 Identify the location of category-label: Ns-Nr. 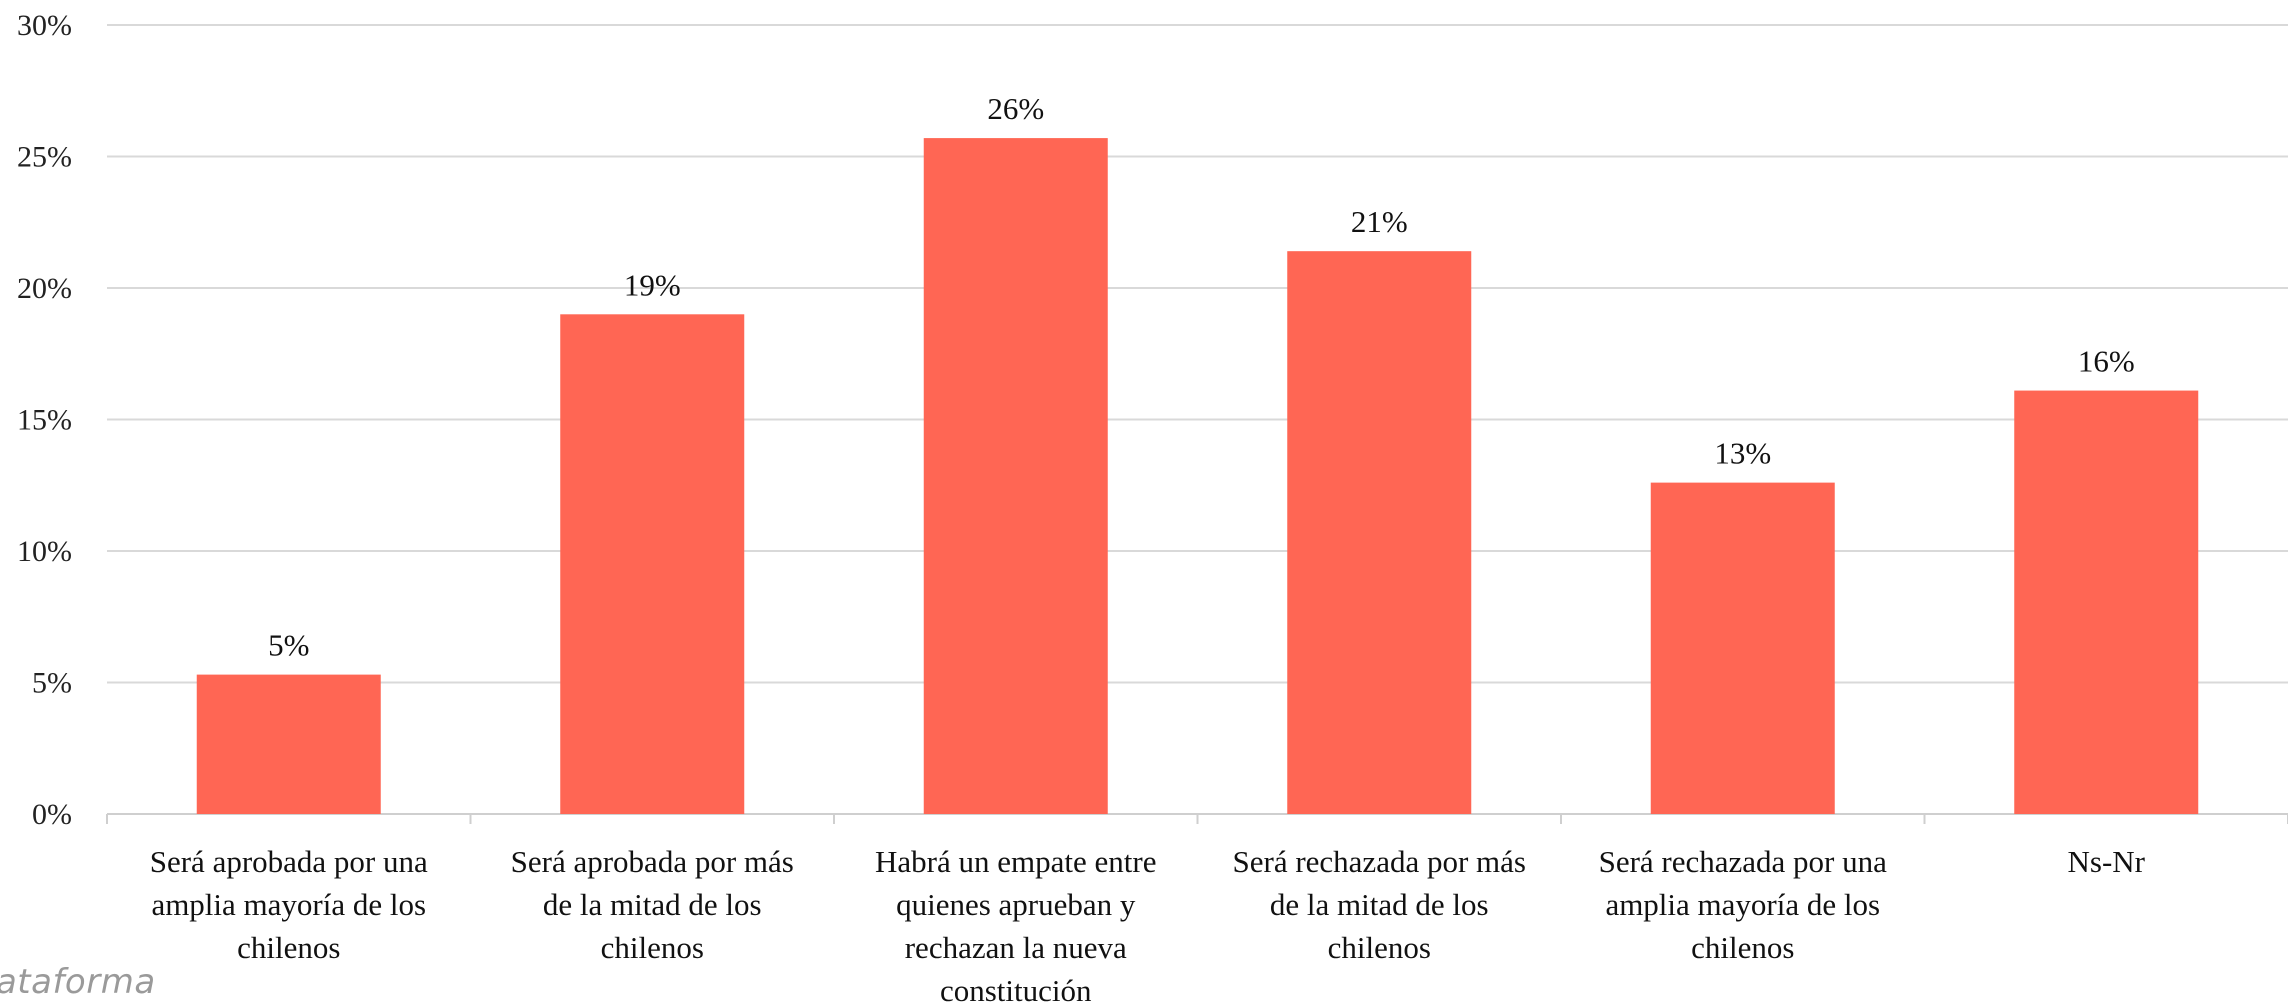
(2107, 861).